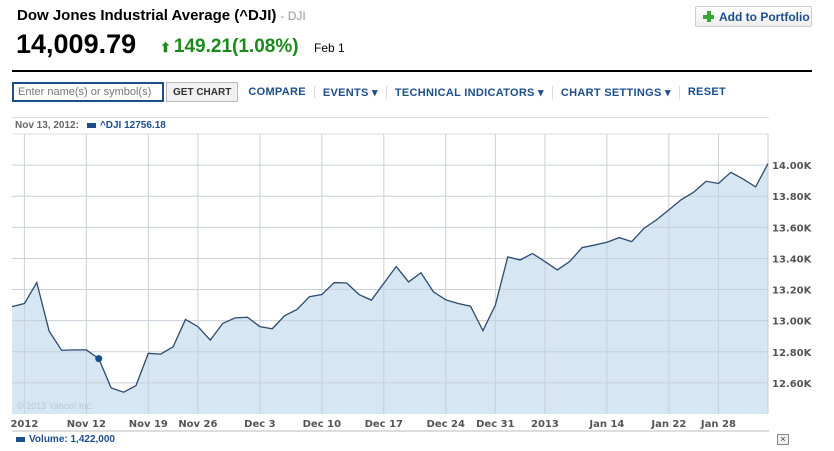 This screenshot has width=834, height=451. Describe the element at coordinates (24, 424) in the screenshot. I see `x-tick-label: 2012` at that location.